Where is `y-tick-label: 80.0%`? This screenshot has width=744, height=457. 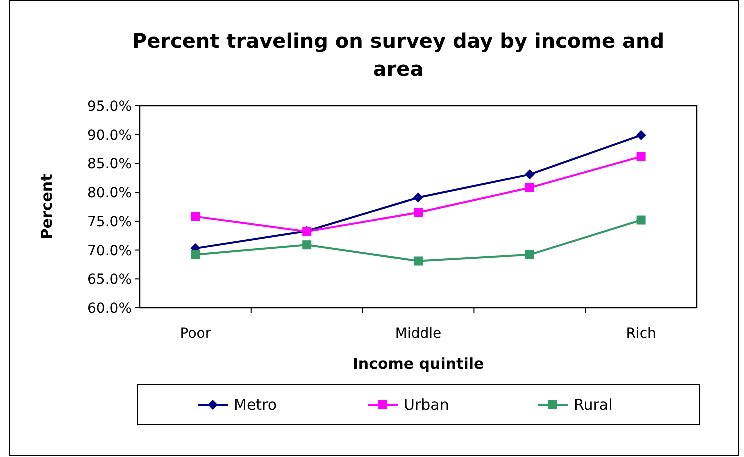
y-tick-label: 80.0% is located at coordinates (110, 194).